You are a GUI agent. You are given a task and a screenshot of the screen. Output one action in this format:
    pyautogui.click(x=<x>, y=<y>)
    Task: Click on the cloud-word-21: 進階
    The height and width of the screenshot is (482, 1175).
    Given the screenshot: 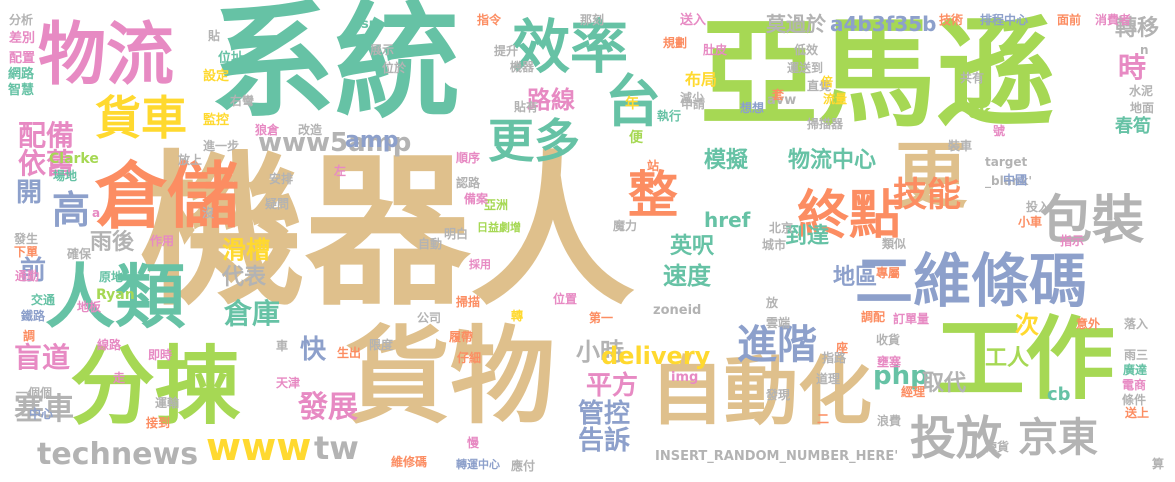 What is the action you would take?
    pyautogui.click(x=777, y=345)
    